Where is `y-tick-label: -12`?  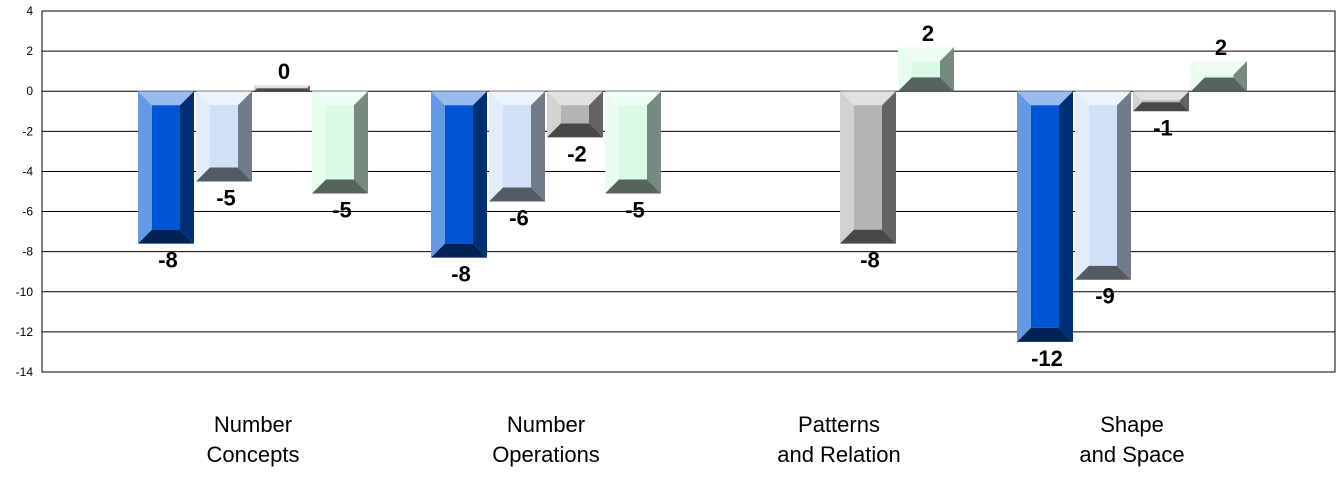
y-tick-label: -12 is located at coordinates (25, 332).